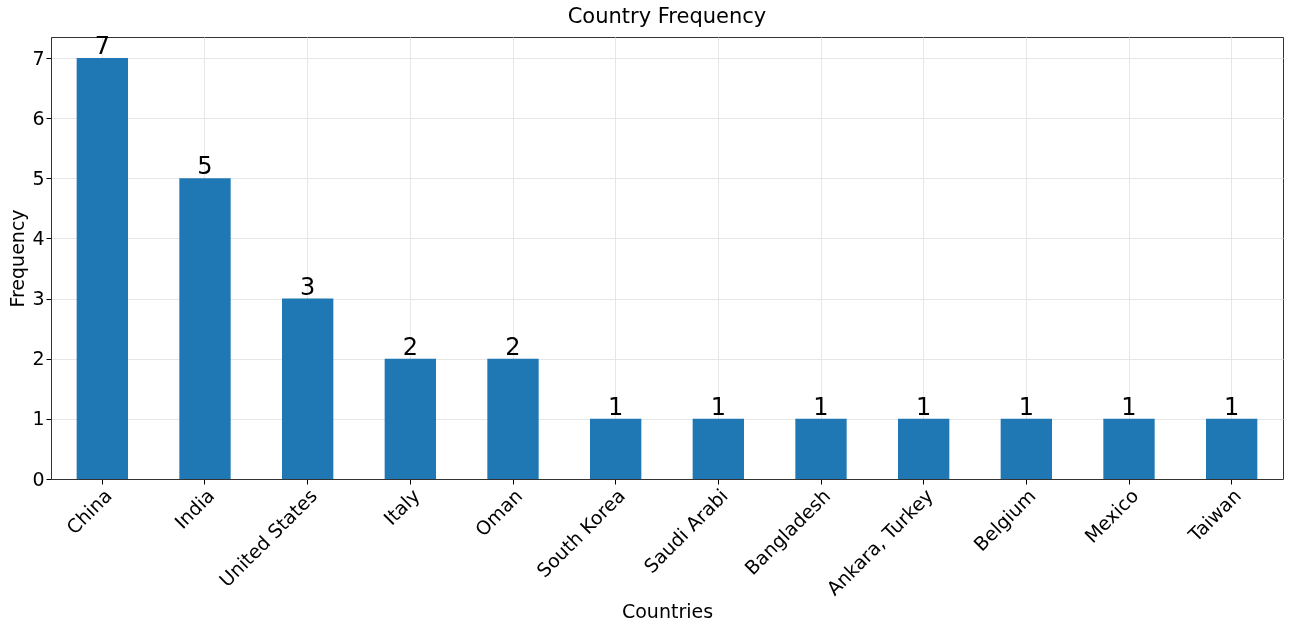  Describe the element at coordinates (38, 57) in the screenshot. I see `y-tick-label: 7` at that location.